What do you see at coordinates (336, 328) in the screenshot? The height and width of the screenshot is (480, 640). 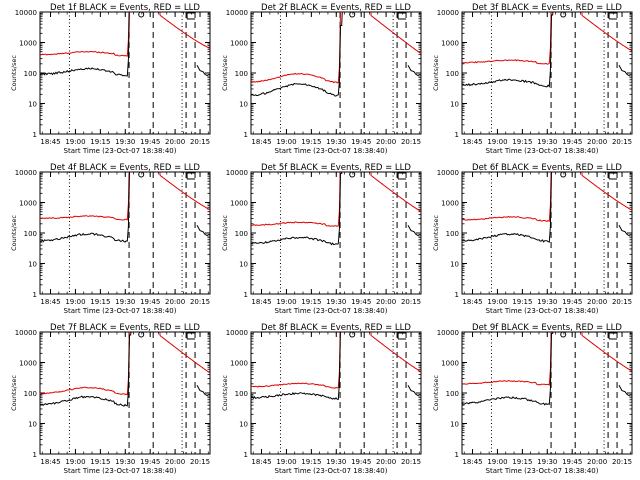 I see `panel-title: Det 8f BLACK = Events, RED = LLD` at bounding box center [336, 328].